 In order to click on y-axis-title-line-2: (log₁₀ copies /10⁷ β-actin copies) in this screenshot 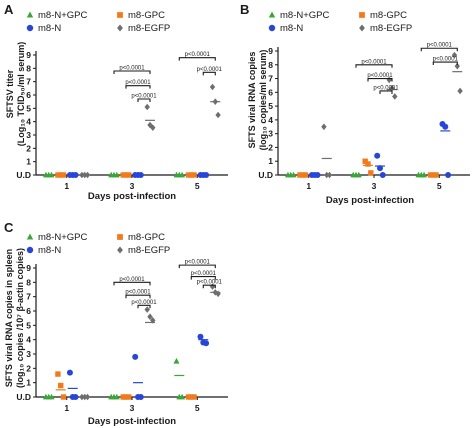, I will do `click(20, 318)`.